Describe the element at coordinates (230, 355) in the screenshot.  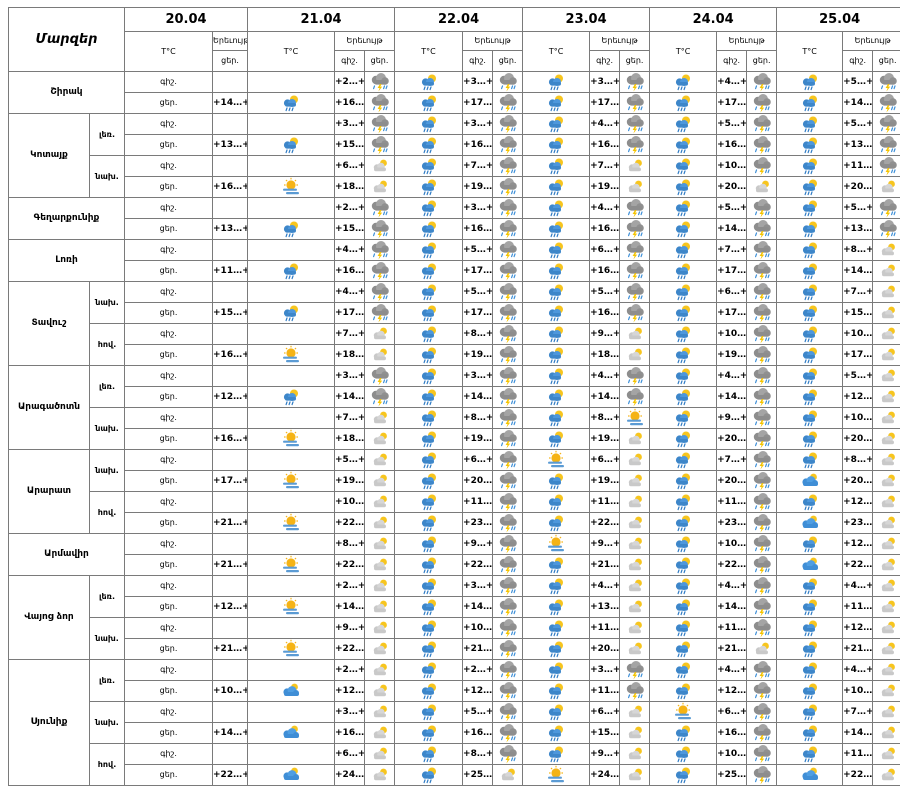
I see `temperature-value: +16…+19` at that location.